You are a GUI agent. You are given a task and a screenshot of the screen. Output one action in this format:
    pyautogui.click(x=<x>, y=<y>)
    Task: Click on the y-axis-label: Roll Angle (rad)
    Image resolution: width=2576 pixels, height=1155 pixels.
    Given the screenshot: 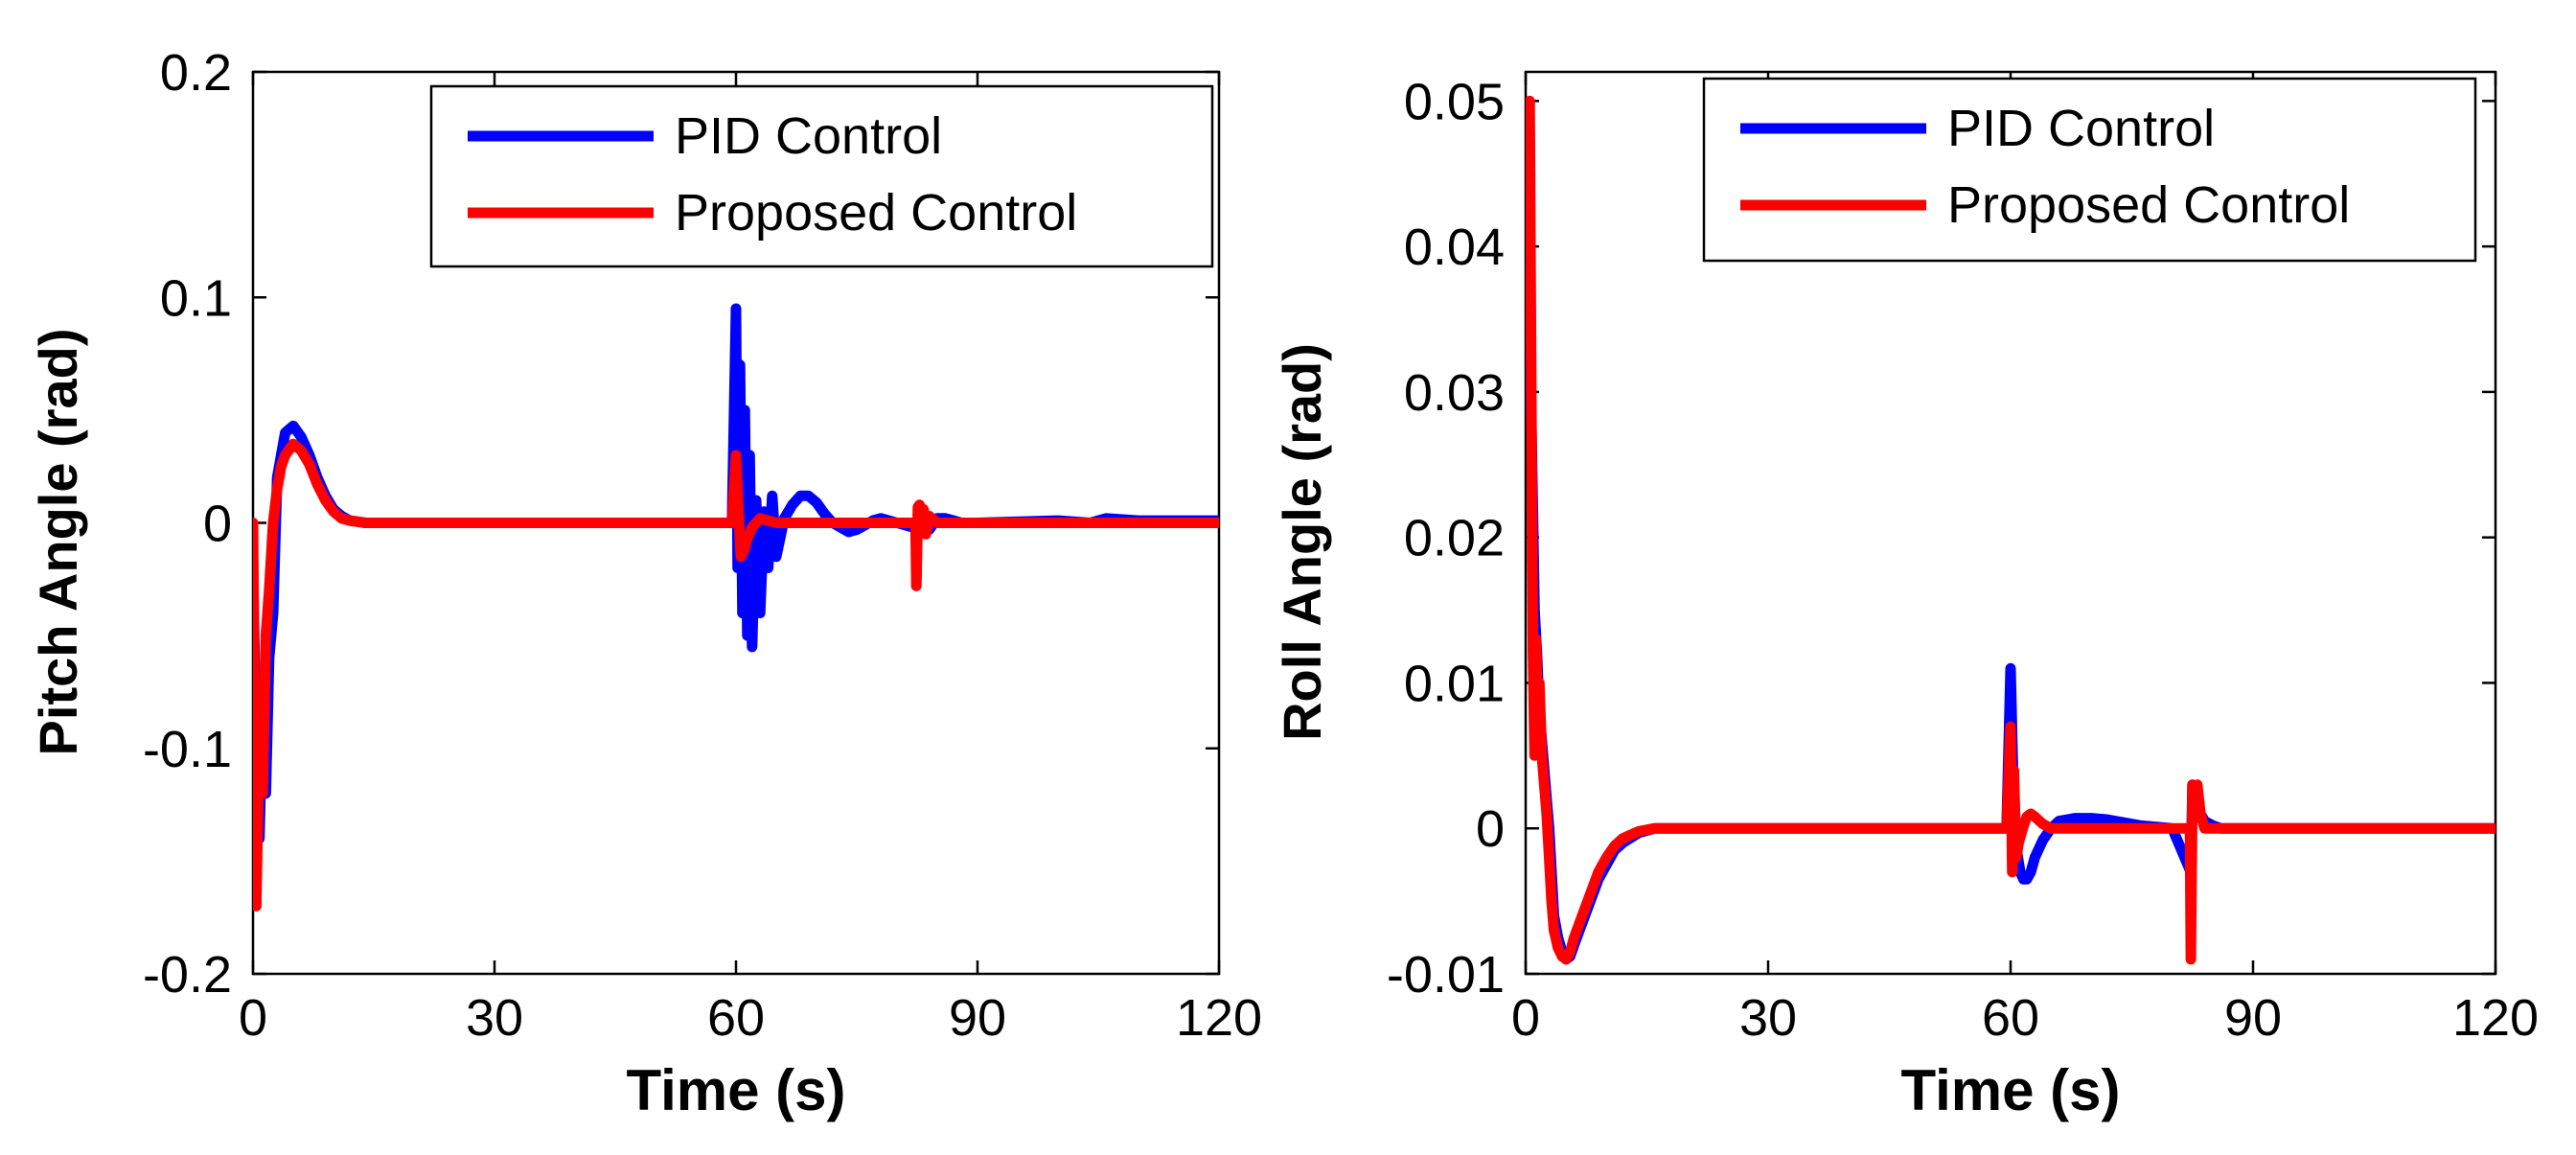 What is the action you would take?
    pyautogui.click(x=1302, y=542)
    